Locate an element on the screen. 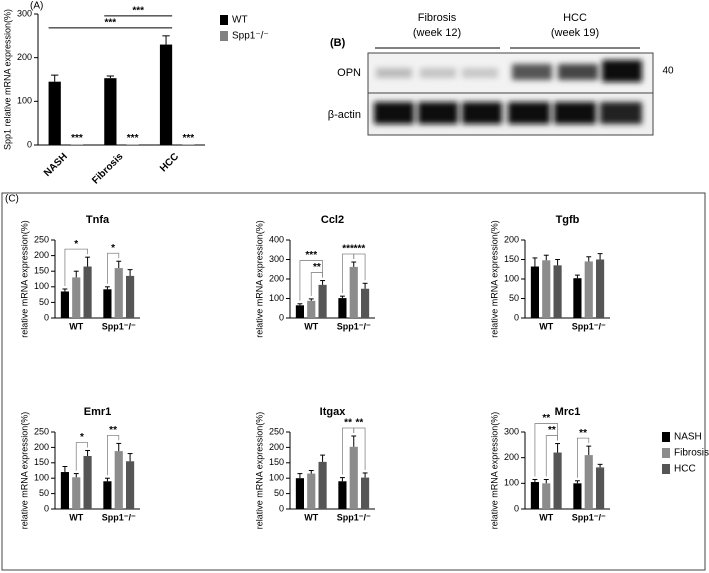  legend-label: Fibrosis is located at coordinates (691, 453).